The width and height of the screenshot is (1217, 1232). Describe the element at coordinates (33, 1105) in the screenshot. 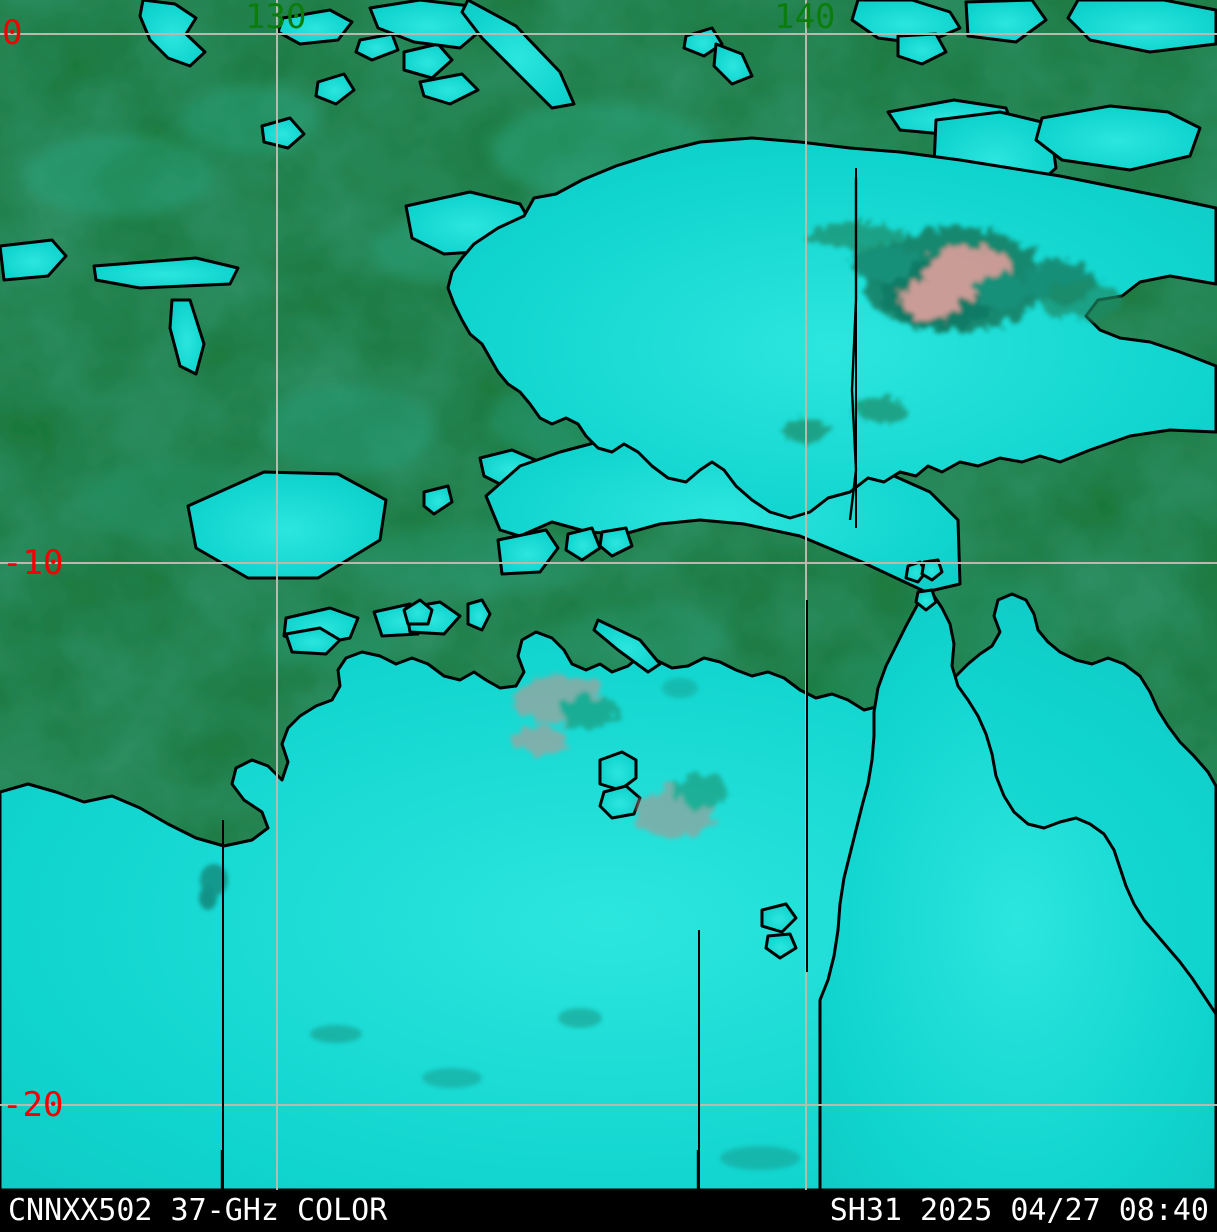

I see `lat-label-minus-20: -20` at that location.